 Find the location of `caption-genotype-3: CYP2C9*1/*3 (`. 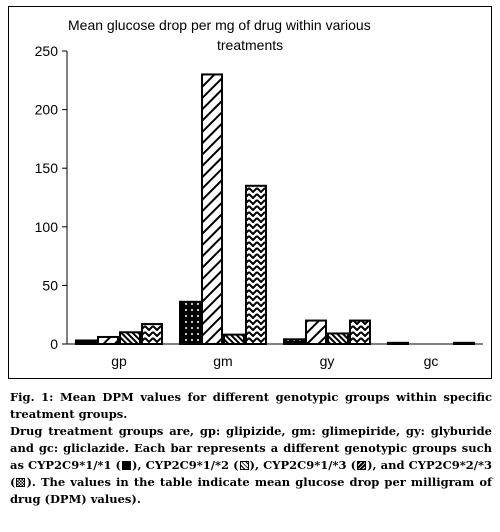

caption-genotype-3: CYP2C9*1/*3 ( is located at coordinates (310, 465).